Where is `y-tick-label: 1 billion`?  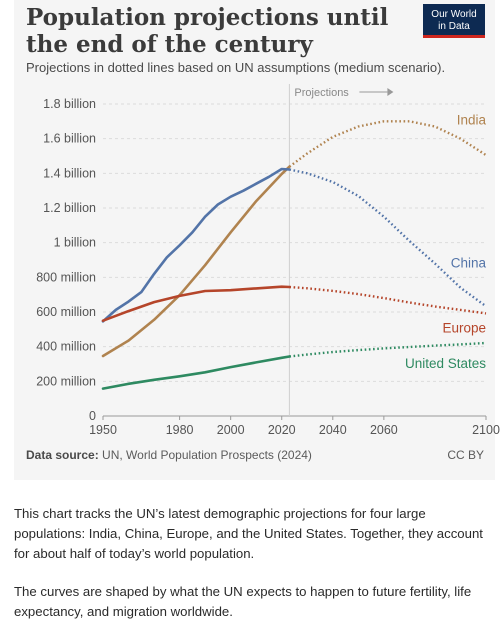
y-tick-label: 1 billion is located at coordinates (75, 243).